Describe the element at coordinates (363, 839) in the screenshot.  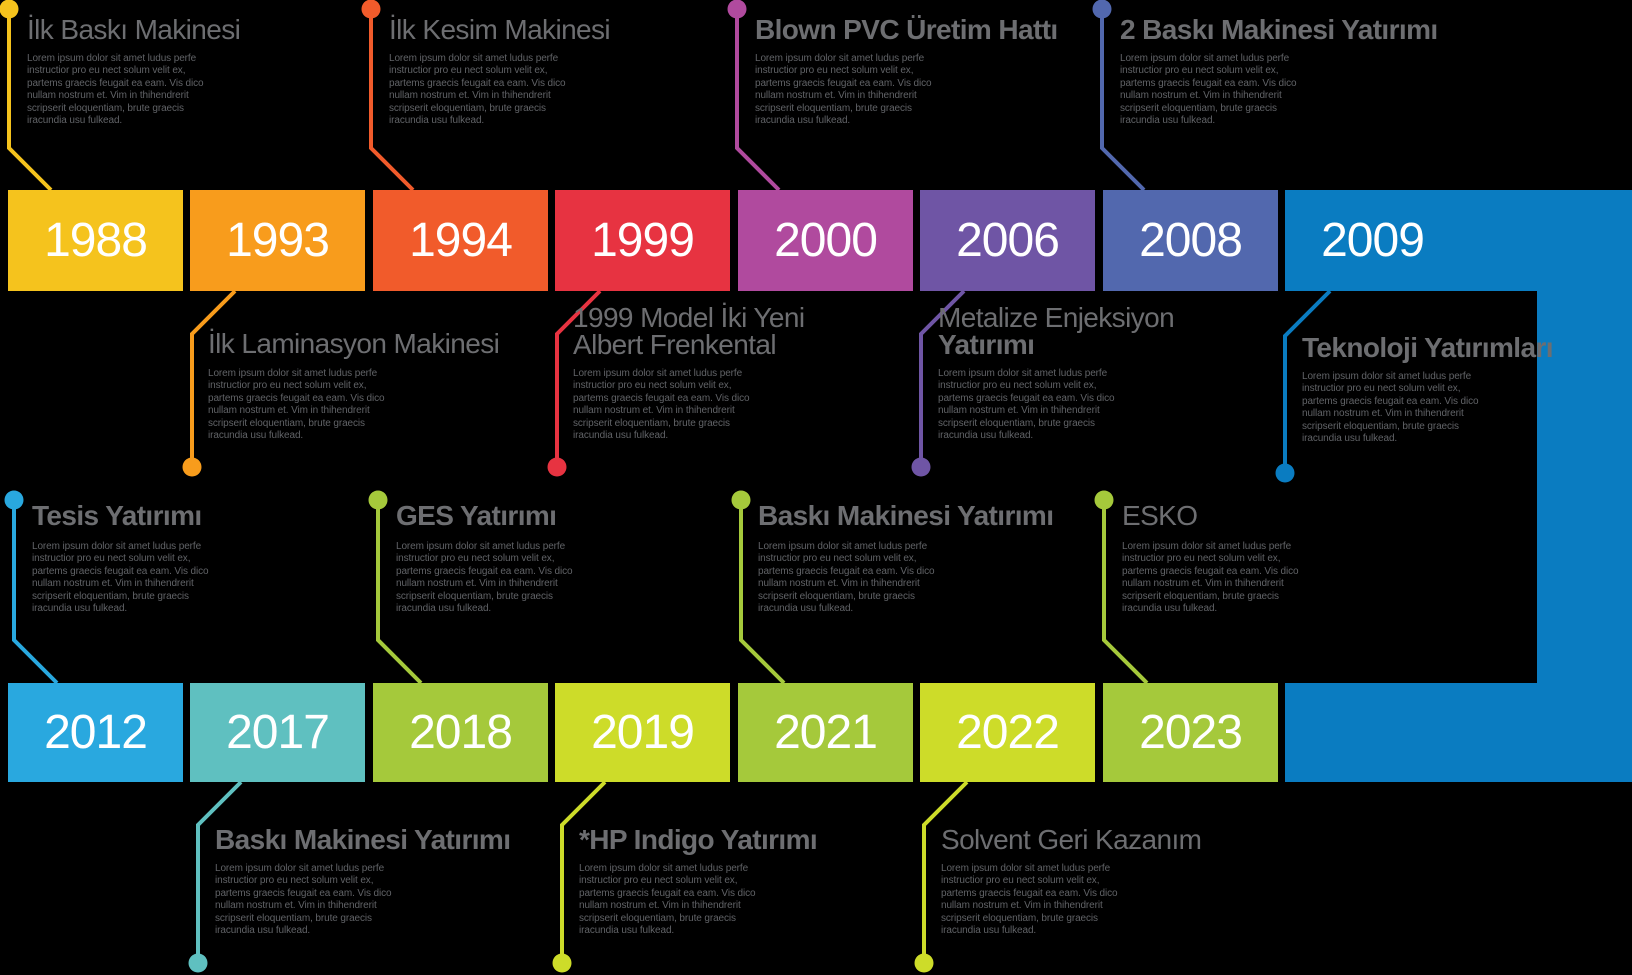
I see `milestone-title-2017: Baskı Makinesi Yatırımı` at that location.